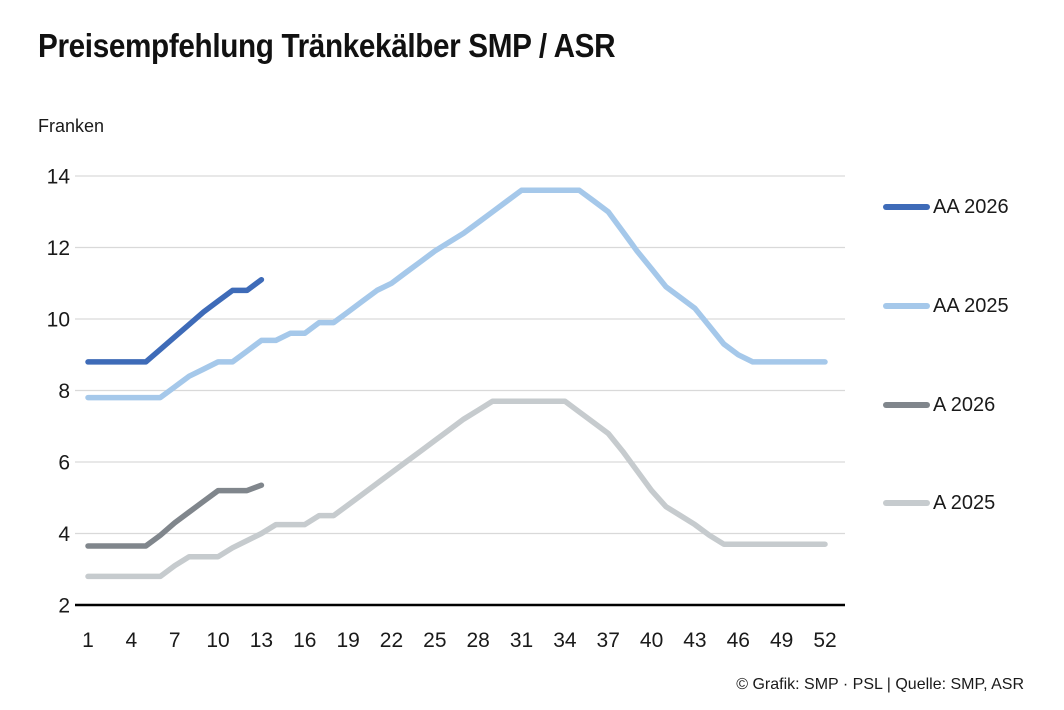  I want to click on x-tick-label: 40, so click(651, 640).